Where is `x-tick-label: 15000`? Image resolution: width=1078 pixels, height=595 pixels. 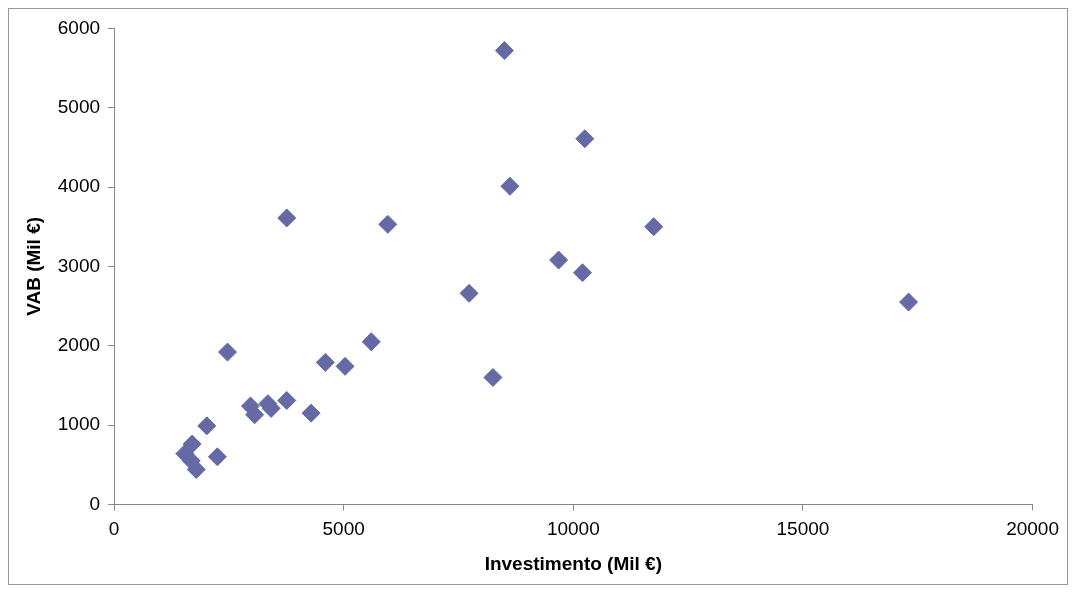
x-tick-label: 15000 is located at coordinates (803, 529).